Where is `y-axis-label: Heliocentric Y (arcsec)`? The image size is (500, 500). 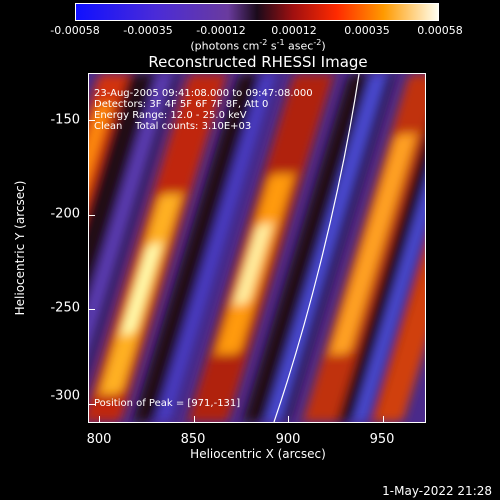
y-axis-label: Heliocentric Y (arcsec) is located at coordinates (20, 248).